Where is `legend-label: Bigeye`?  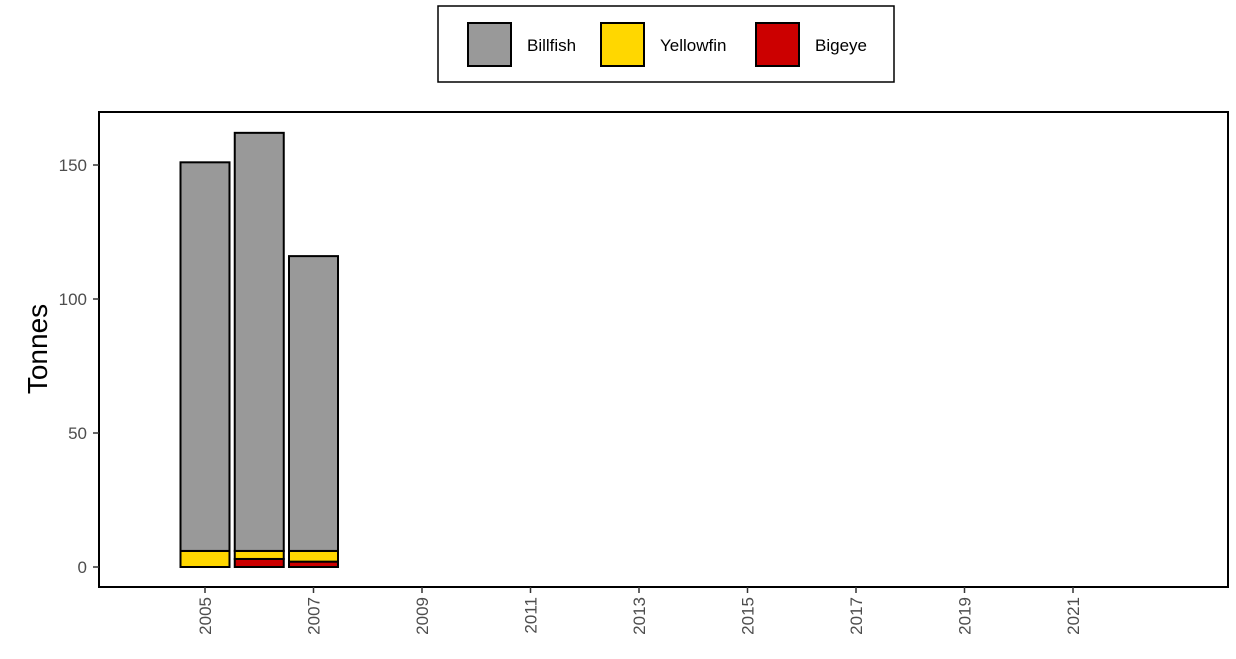
legend-label: Bigeye is located at coordinates (841, 45).